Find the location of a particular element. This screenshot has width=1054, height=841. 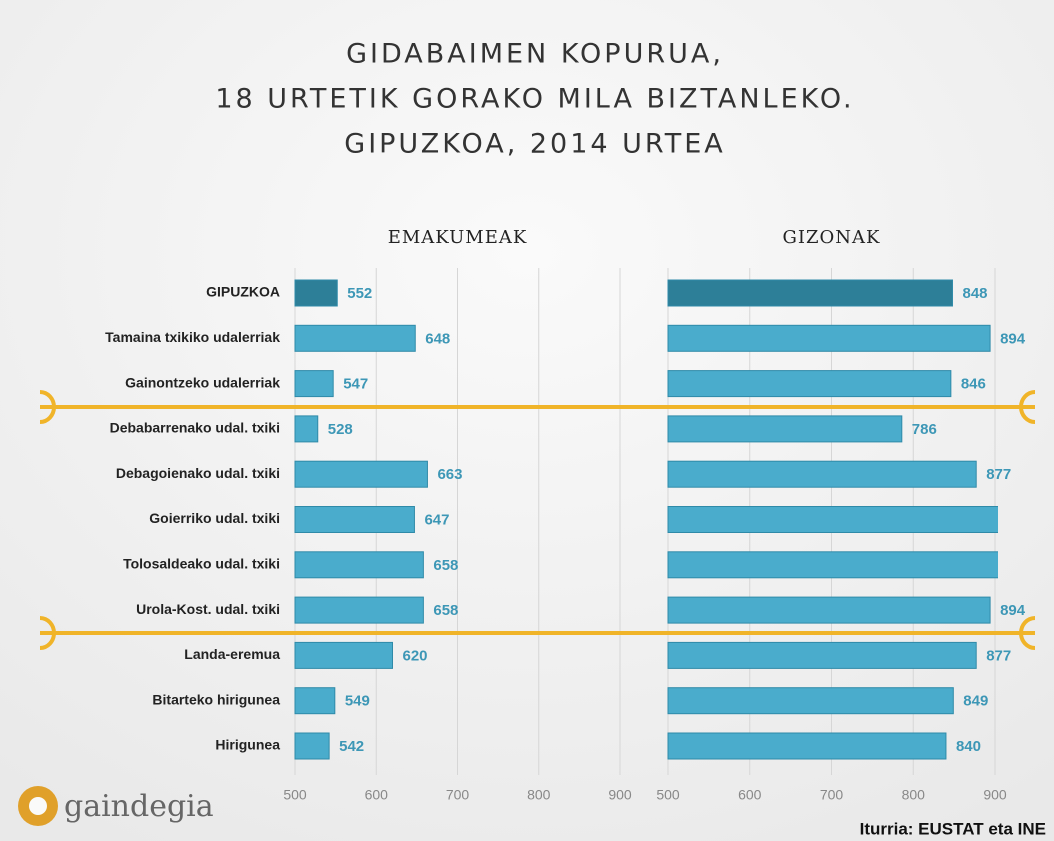

logo: gaindegia is located at coordinates (116, 806).